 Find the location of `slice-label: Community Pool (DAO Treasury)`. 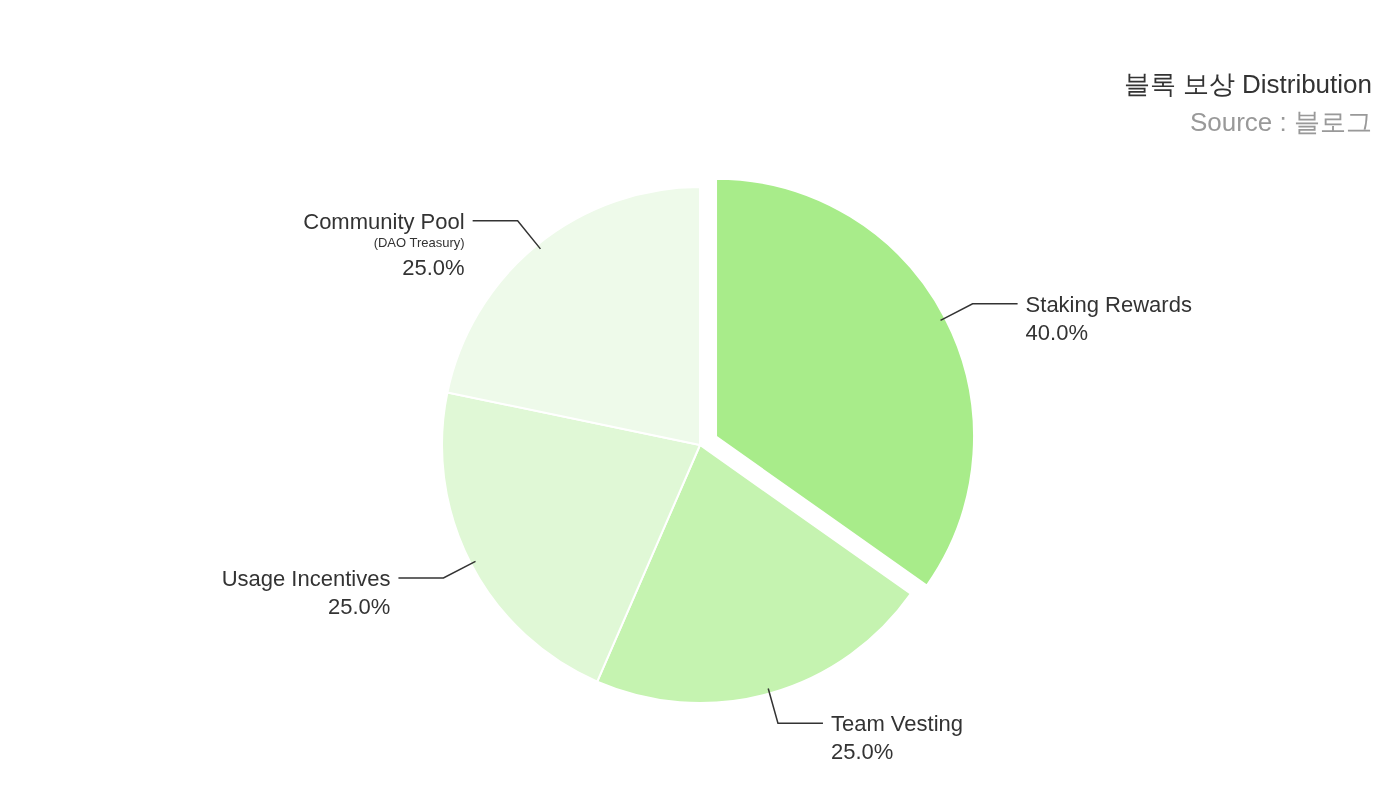

slice-label: Community Pool (DAO Treasury) is located at coordinates (384, 229).